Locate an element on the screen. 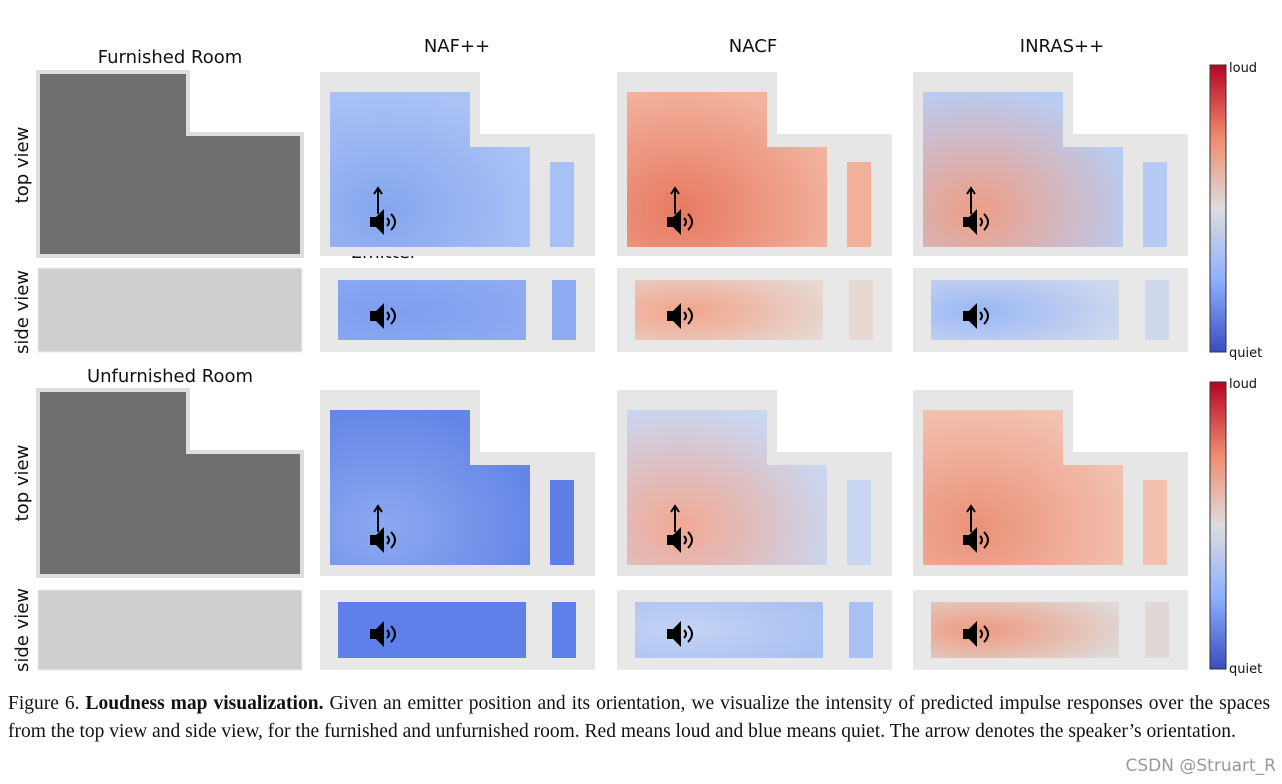  column-header: NACF is located at coordinates (753, 46).